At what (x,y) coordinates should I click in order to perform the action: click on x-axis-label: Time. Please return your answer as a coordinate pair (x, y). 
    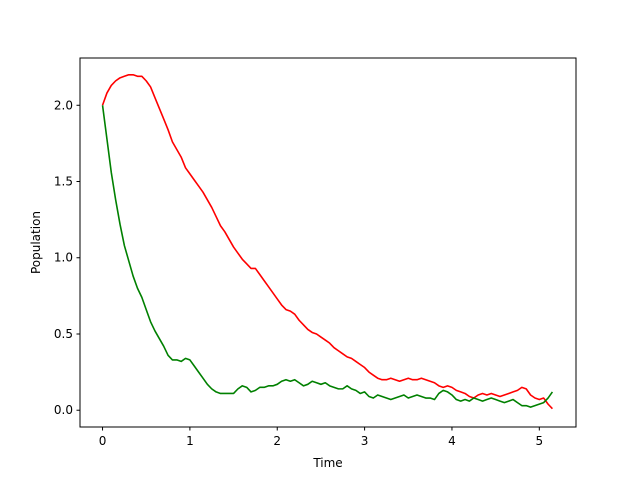
    Looking at the image, I should click on (327, 463).